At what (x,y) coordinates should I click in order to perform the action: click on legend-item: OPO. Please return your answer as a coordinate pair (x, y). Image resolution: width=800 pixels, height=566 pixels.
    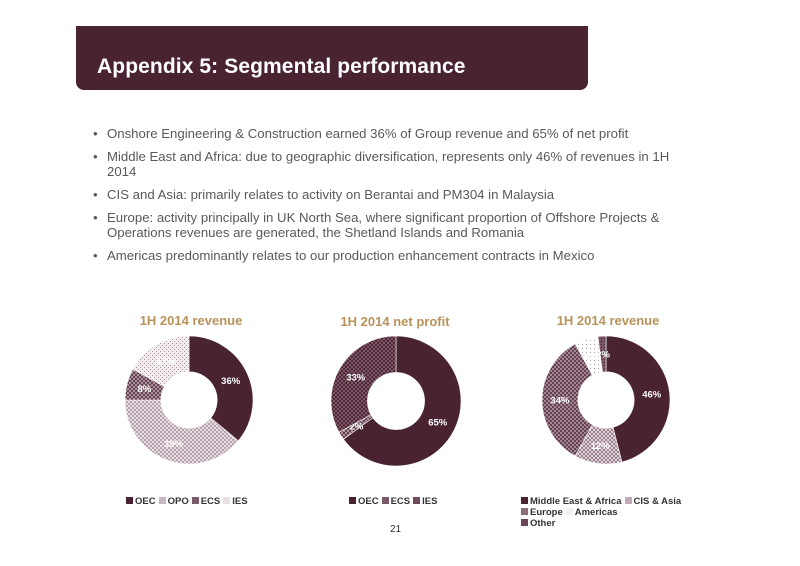
    Looking at the image, I should click on (173, 501).